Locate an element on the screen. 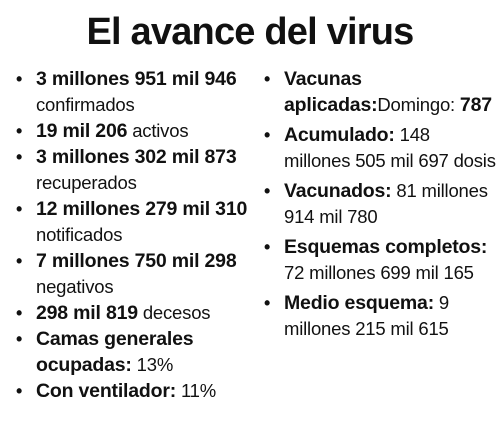 This screenshot has width=500, height=443. list-item-medio-esquema: • Medio esquema: 9 millones 215 mil 615 is located at coordinates (379, 316).